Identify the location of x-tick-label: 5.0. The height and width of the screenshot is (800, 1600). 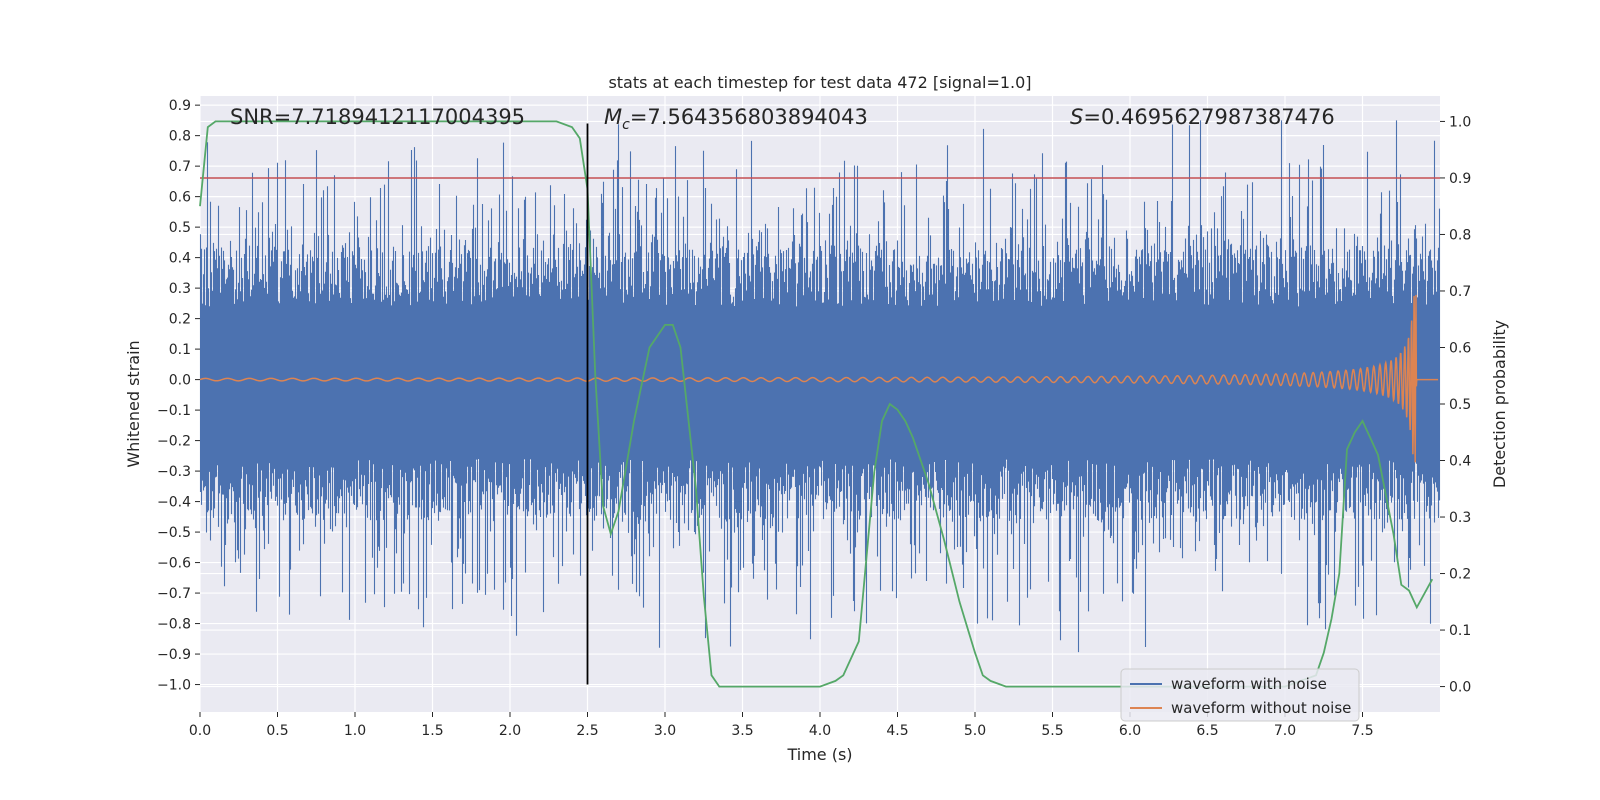
(975, 731).